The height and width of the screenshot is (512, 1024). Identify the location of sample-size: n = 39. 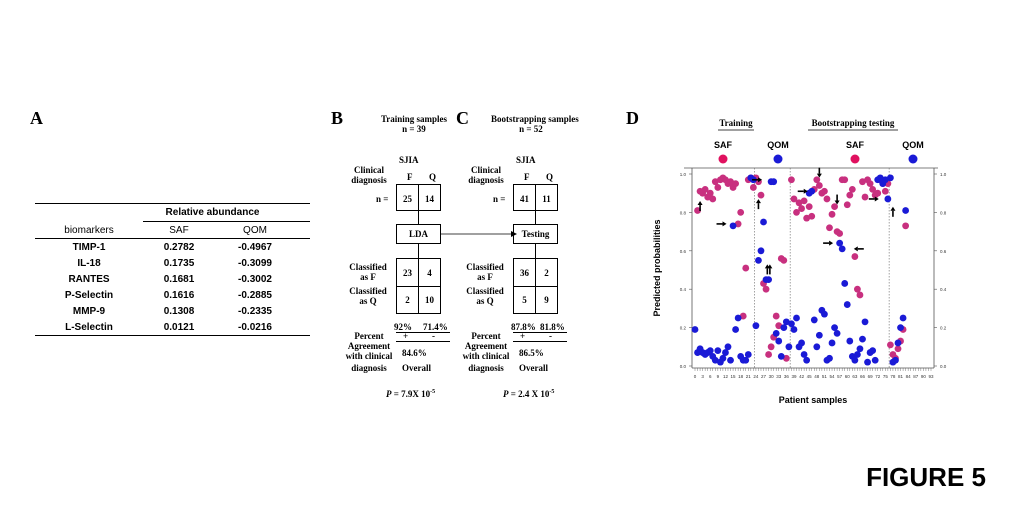
(414, 129).